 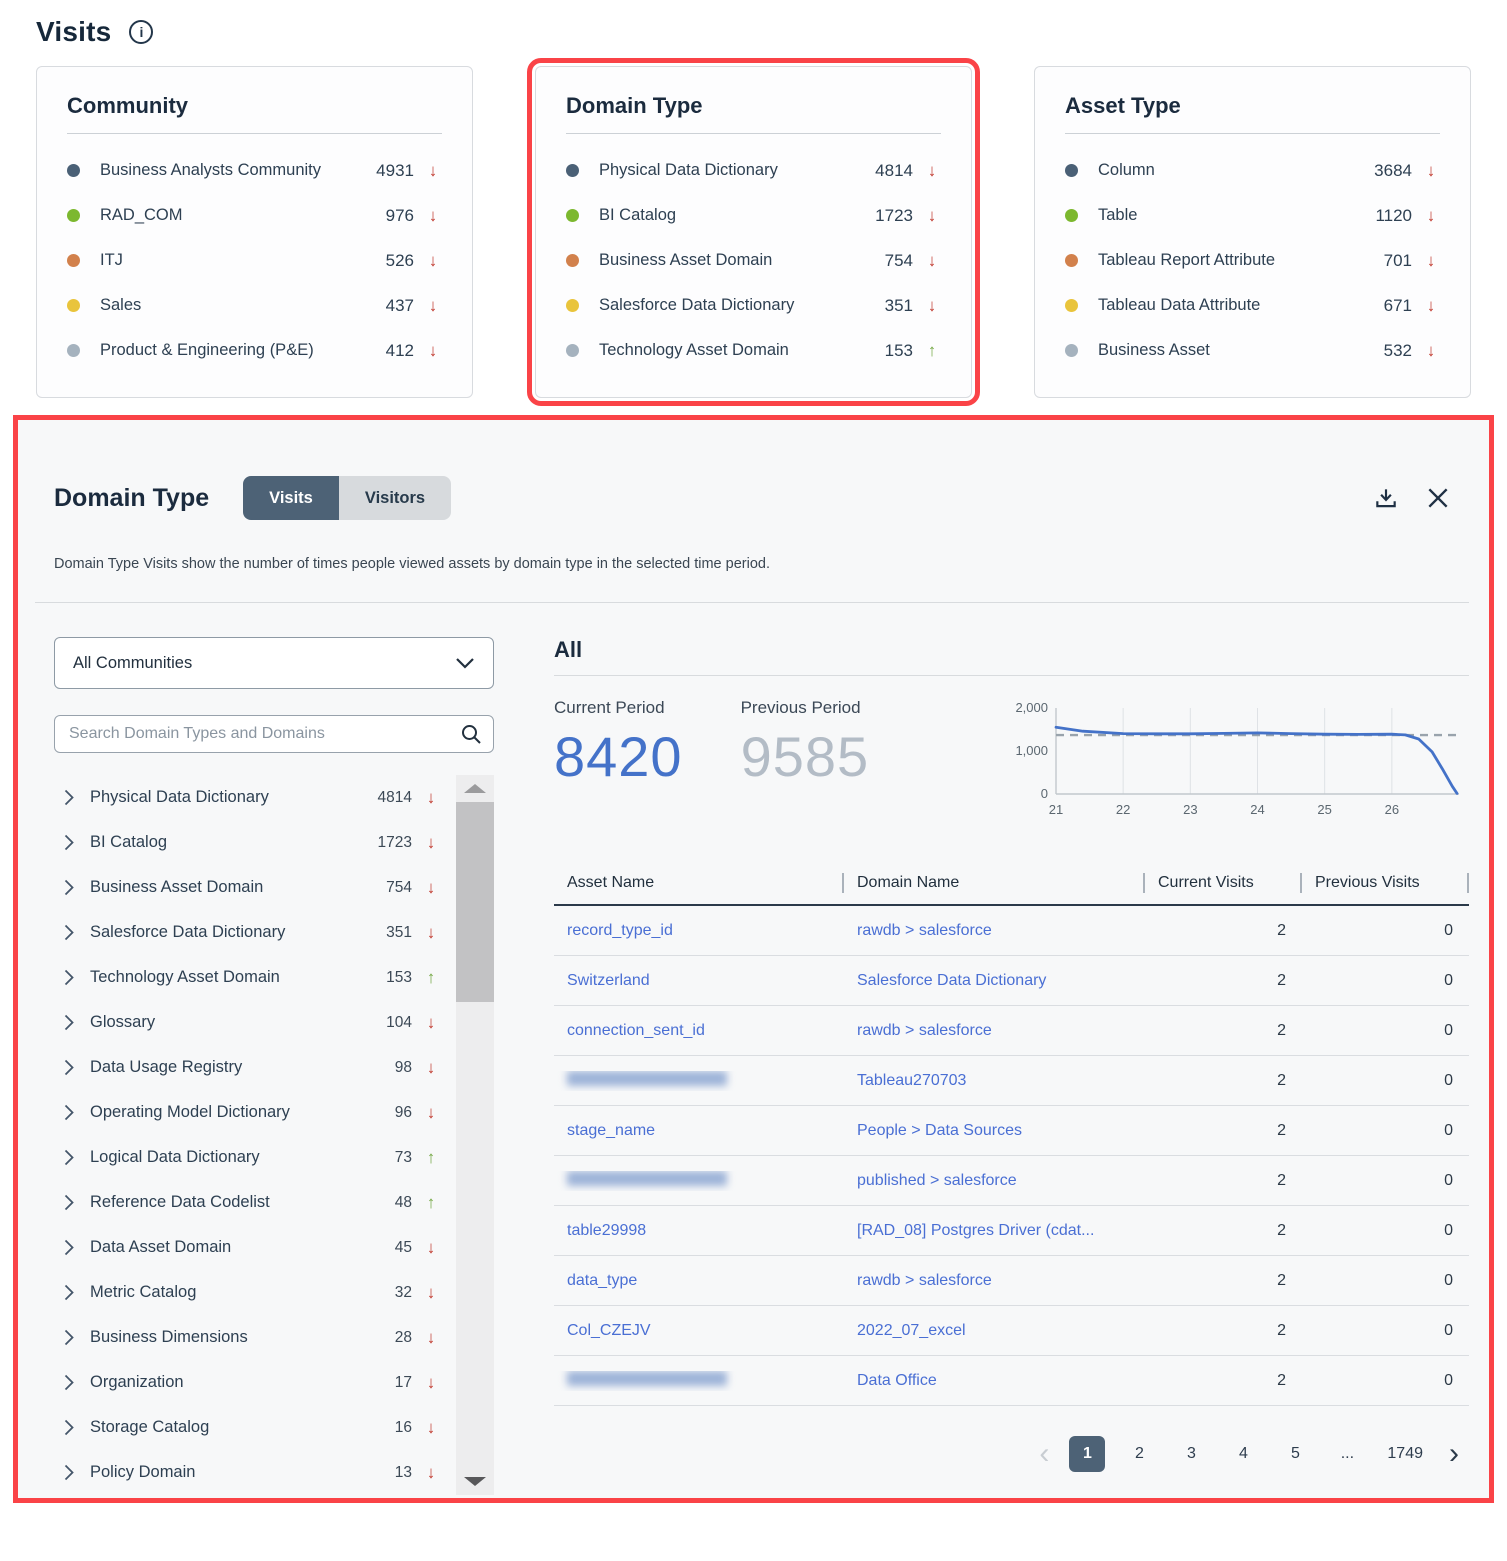 What do you see at coordinates (1243, 1454) in the screenshot?
I see `page-button: 4` at bounding box center [1243, 1454].